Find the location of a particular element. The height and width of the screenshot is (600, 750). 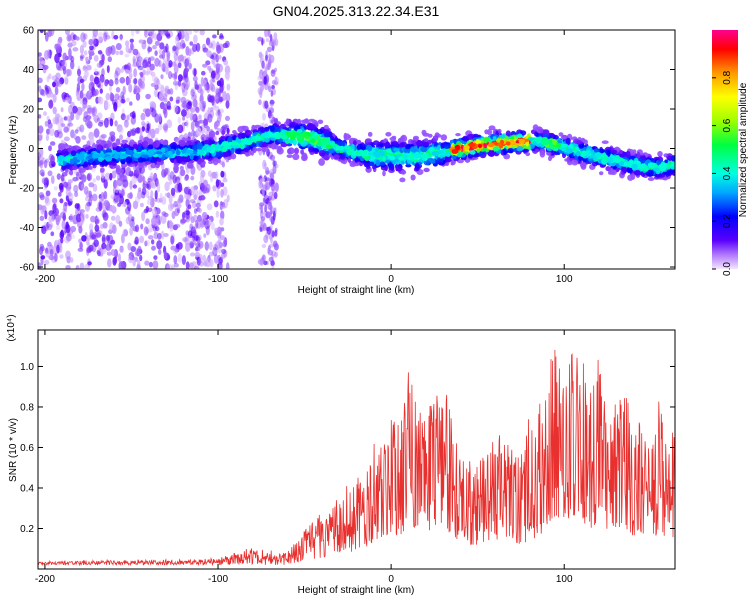

y-tick-label: 20 is located at coordinates (29, 110).